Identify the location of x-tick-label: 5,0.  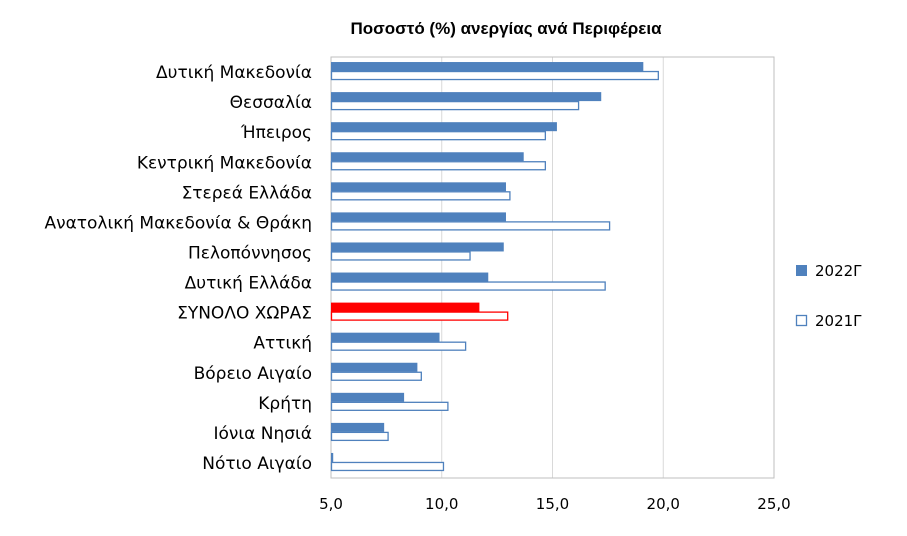
(331, 504).